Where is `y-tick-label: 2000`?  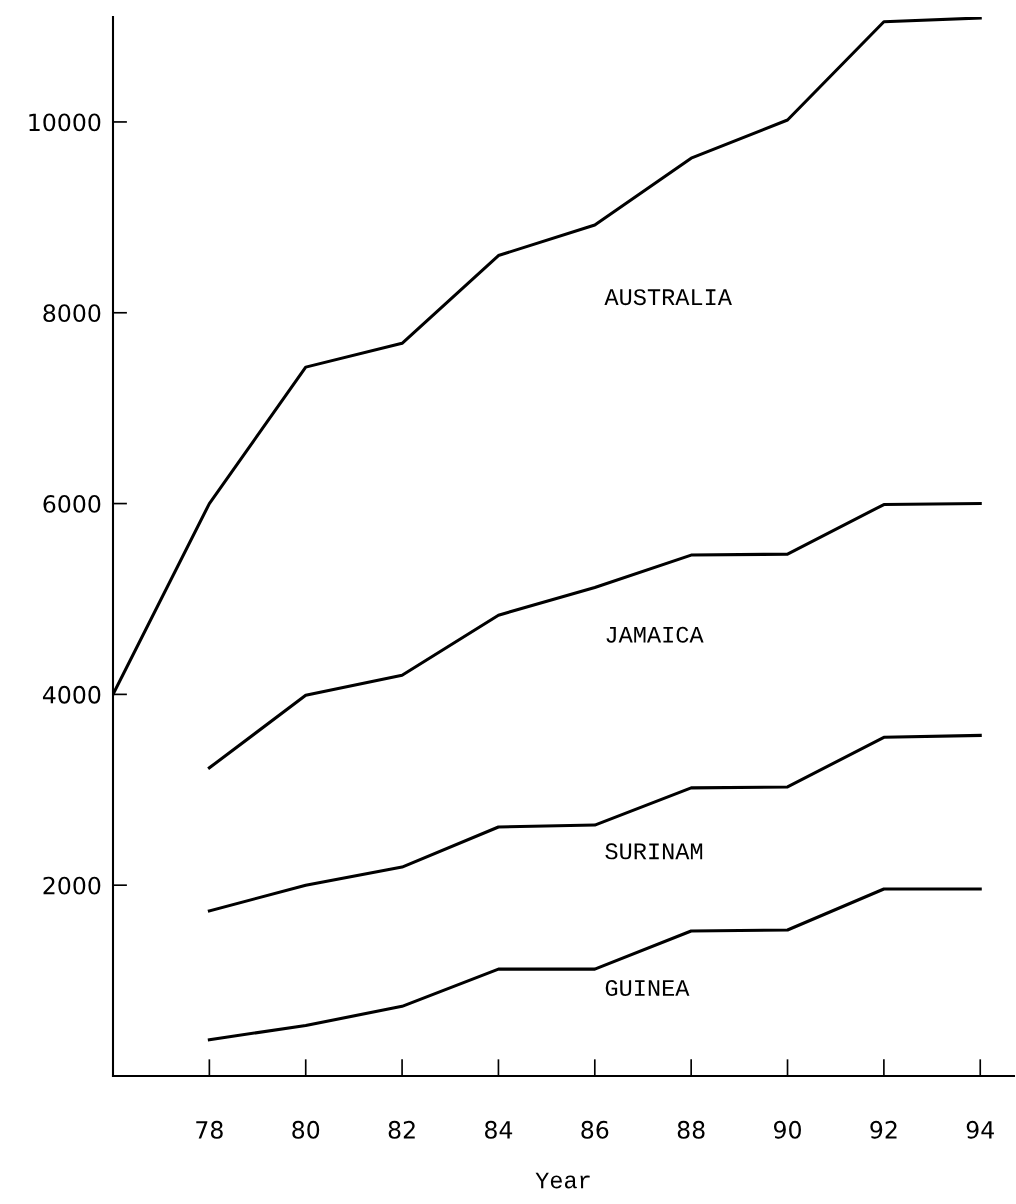
y-tick-label: 2000 is located at coordinates (72, 885).